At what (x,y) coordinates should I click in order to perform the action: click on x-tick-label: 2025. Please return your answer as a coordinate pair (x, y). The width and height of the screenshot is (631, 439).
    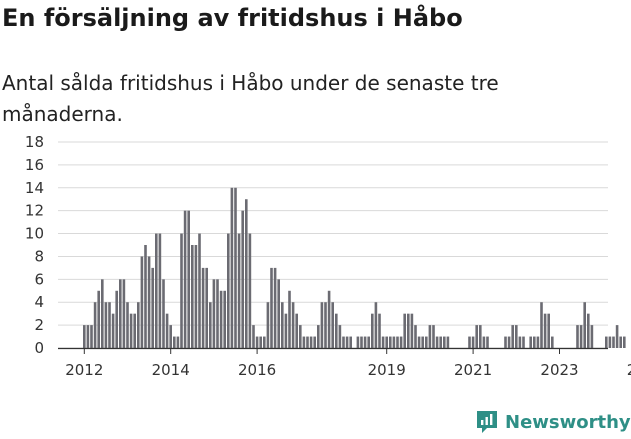
    Looking at the image, I should click on (629, 369).